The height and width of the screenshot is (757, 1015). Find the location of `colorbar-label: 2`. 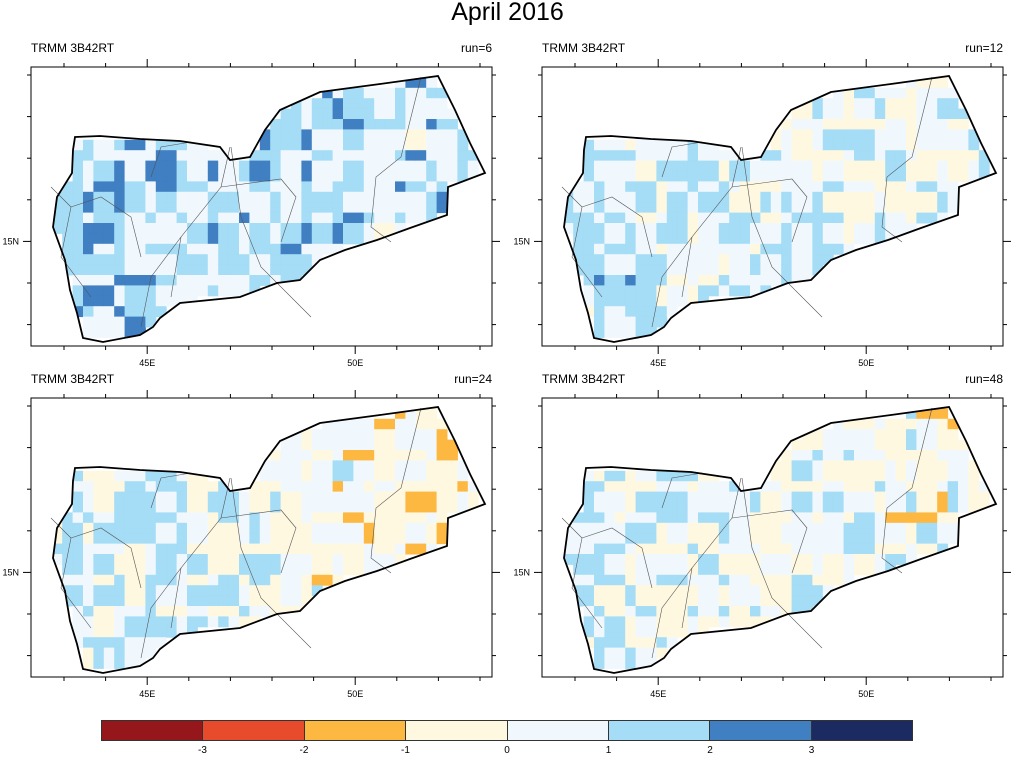

colorbar-label: 2 is located at coordinates (710, 750).